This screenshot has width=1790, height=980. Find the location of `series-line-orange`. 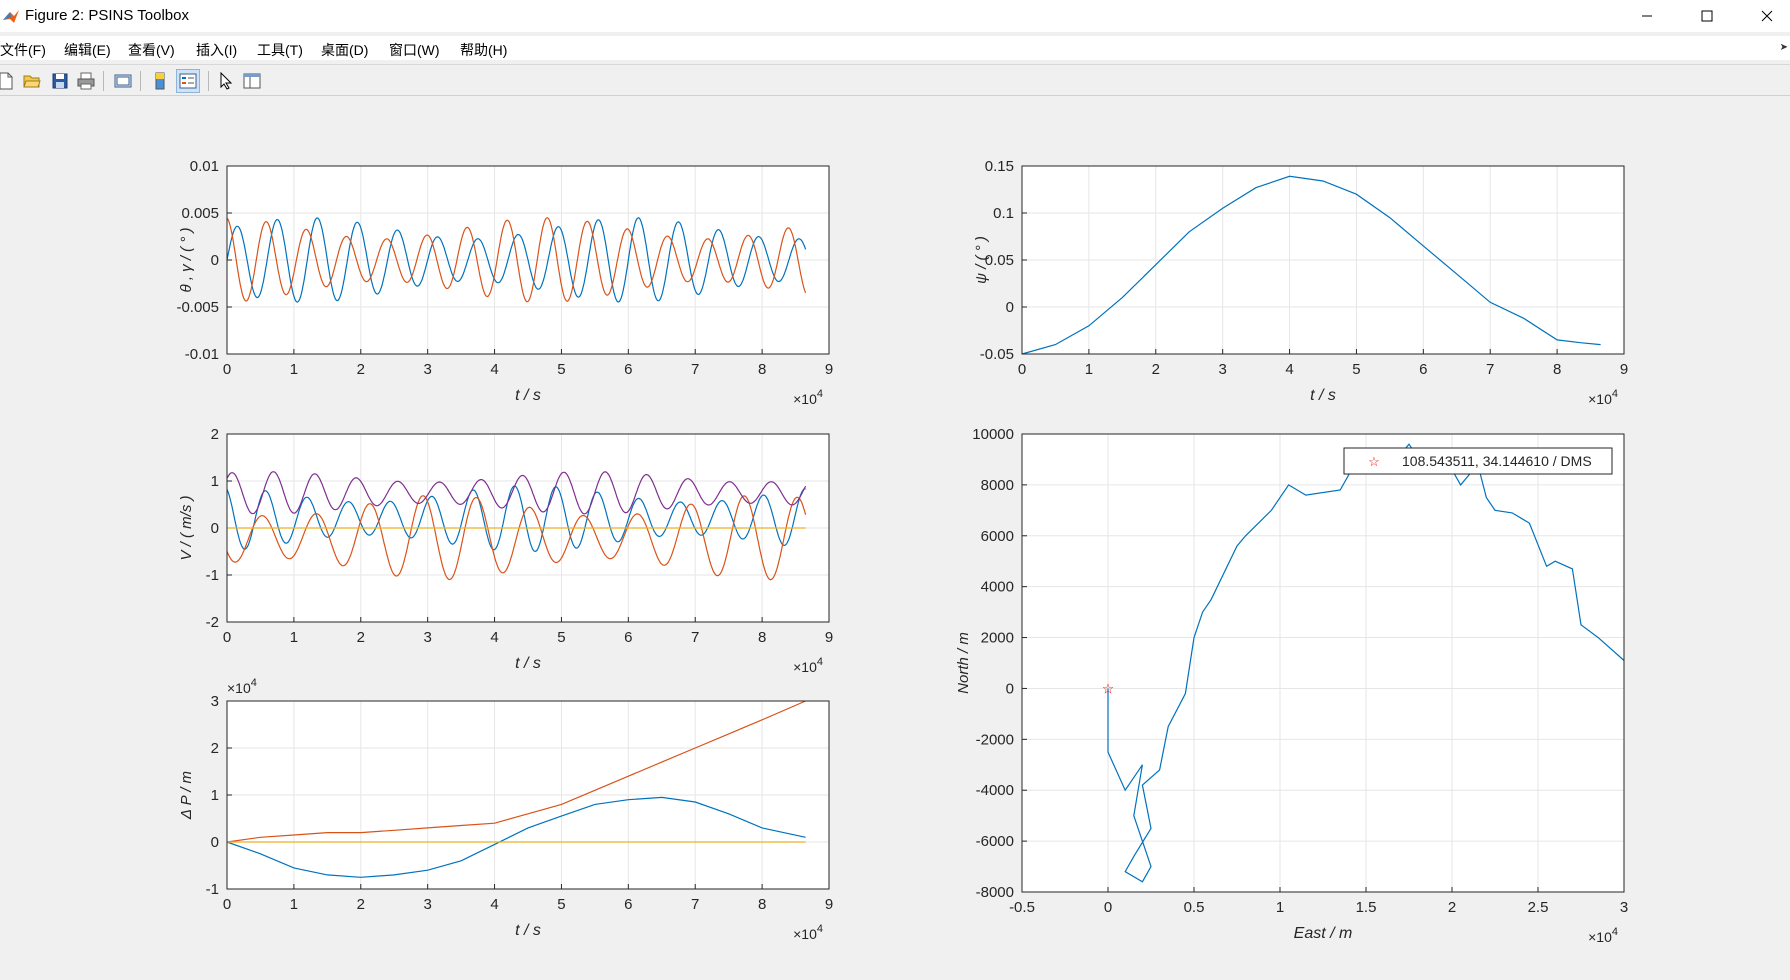

series-line-orange is located at coordinates (516, 538).